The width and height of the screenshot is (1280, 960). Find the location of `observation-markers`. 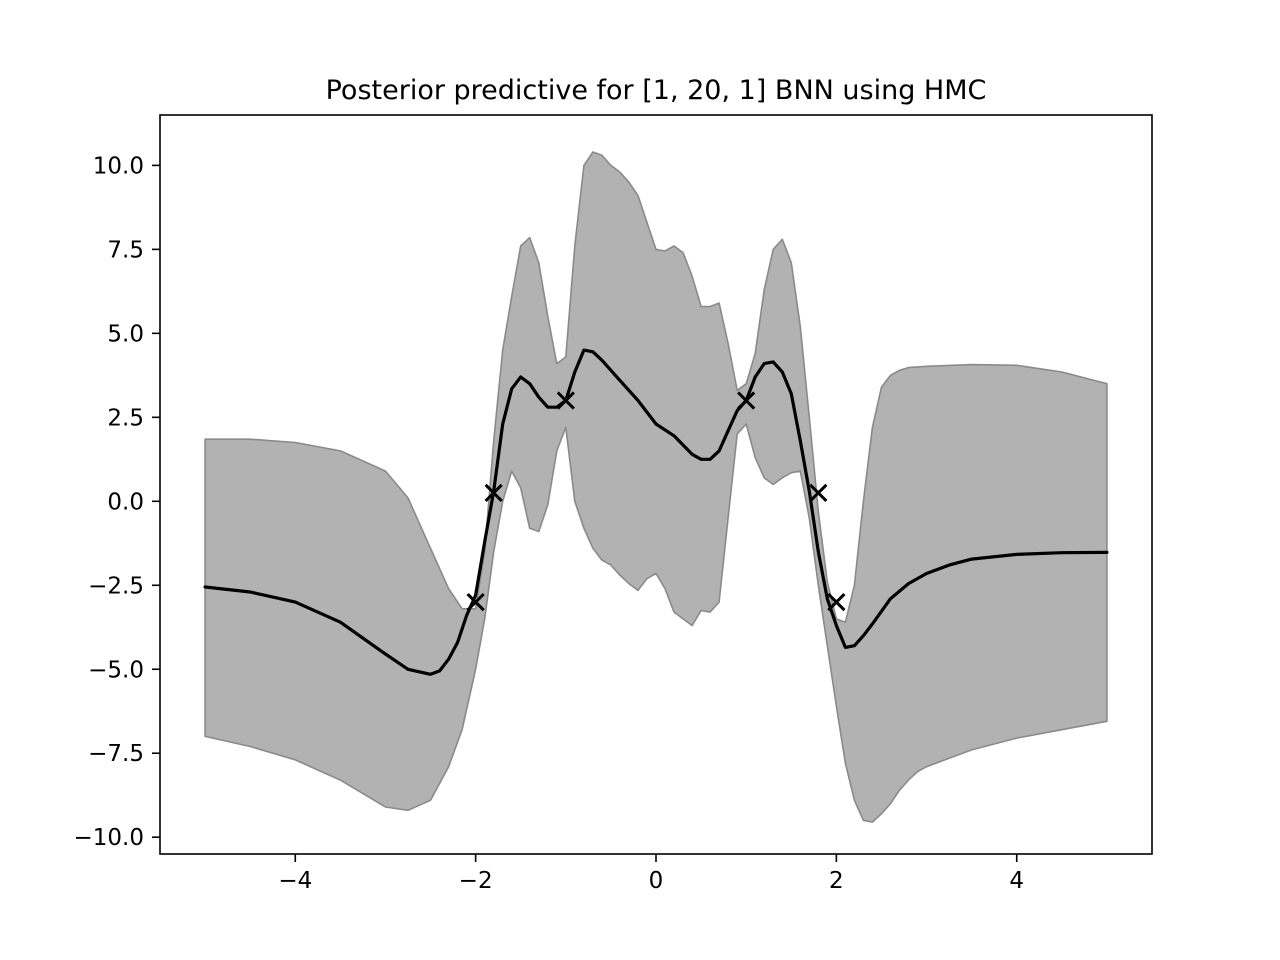

observation-markers is located at coordinates (656, 501).